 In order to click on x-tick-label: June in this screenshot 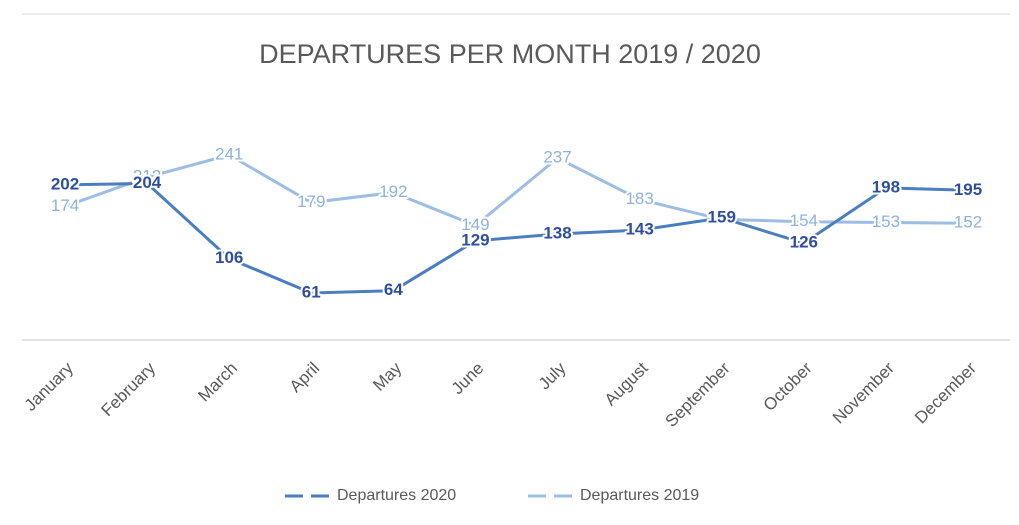, I will do `click(468, 379)`.